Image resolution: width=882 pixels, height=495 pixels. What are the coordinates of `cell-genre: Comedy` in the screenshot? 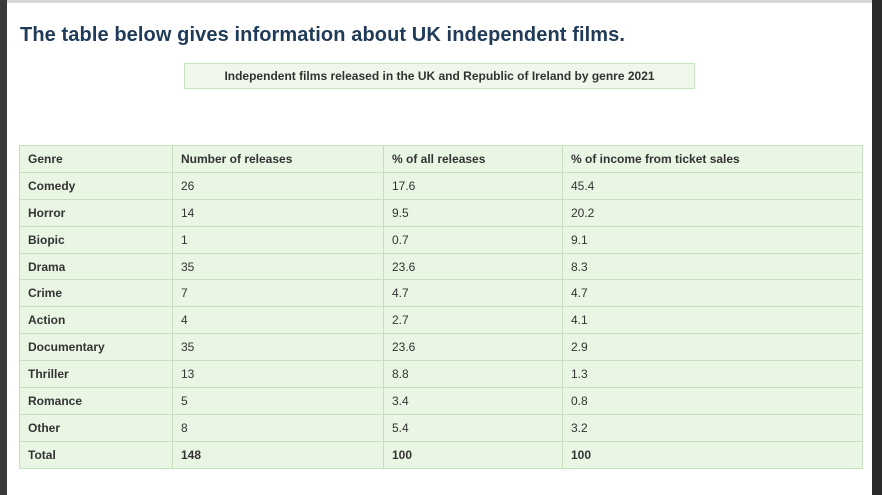 It's located at (96, 185).